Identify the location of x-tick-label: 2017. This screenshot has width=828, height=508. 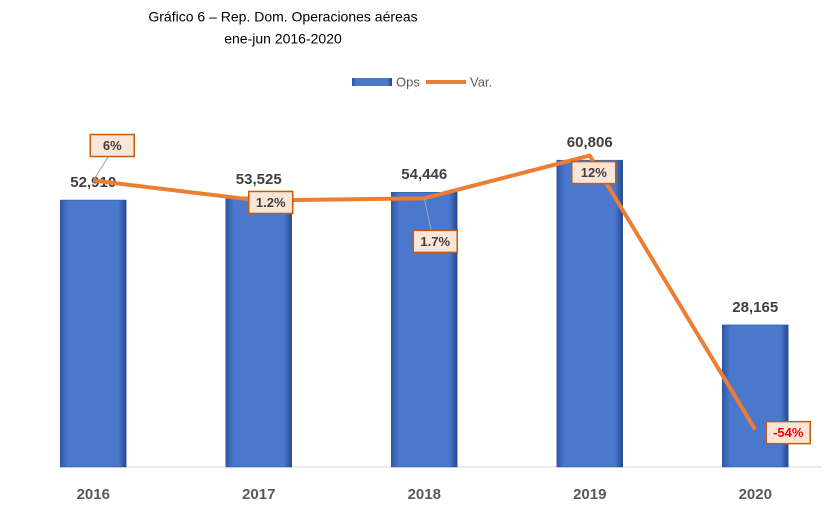
(258, 494).